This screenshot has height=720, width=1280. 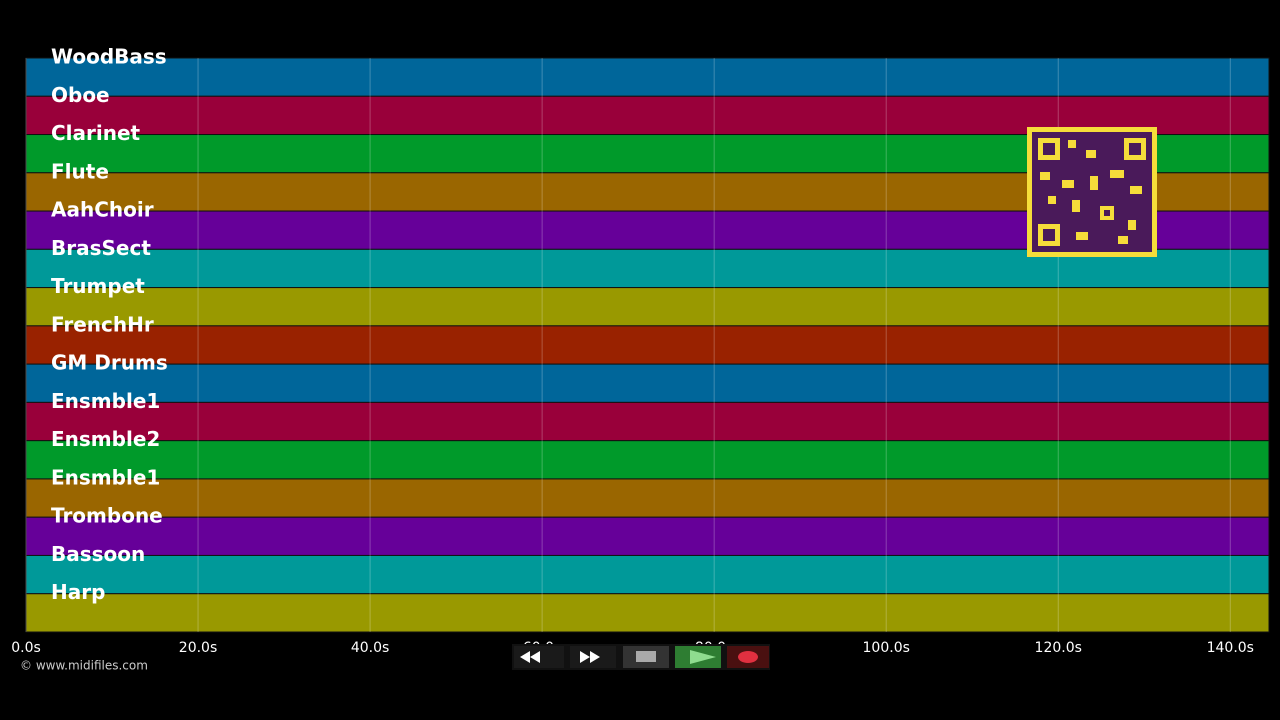 What do you see at coordinates (1230, 648) in the screenshot?
I see `x-tick-label: 140.0s` at bounding box center [1230, 648].